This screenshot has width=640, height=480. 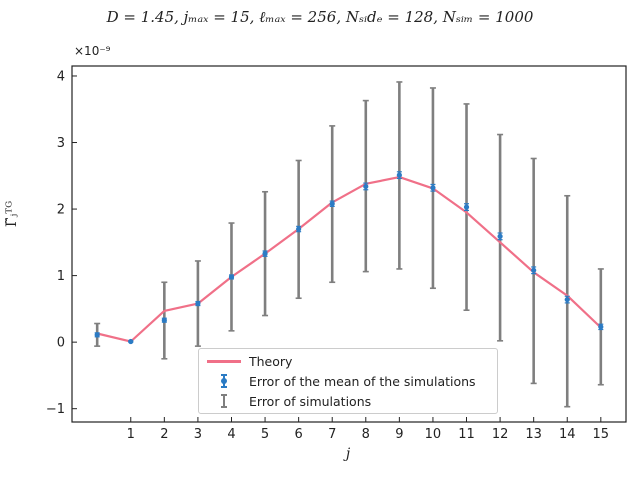 What do you see at coordinates (198, 434) in the screenshot?
I see `x-tick-label: 3` at bounding box center [198, 434].